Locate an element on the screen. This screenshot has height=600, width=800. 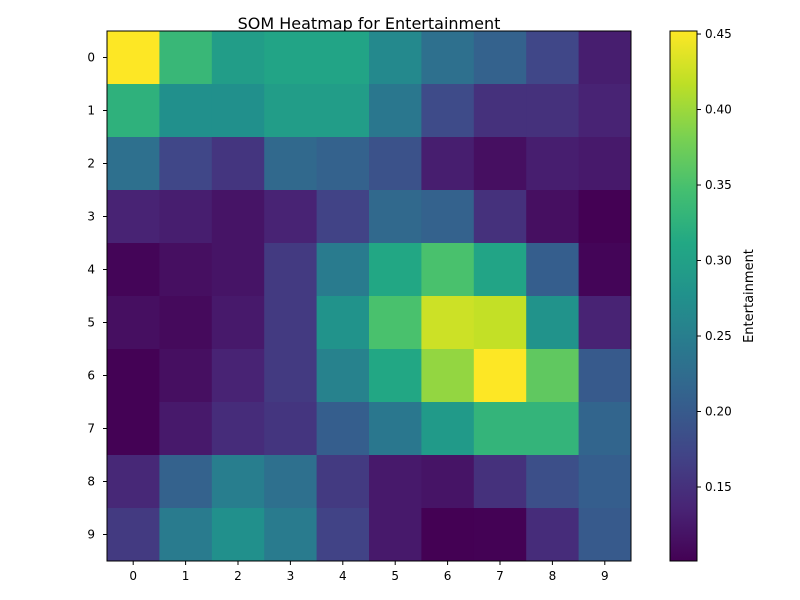
y-tick-label: 6 is located at coordinates (91, 376).